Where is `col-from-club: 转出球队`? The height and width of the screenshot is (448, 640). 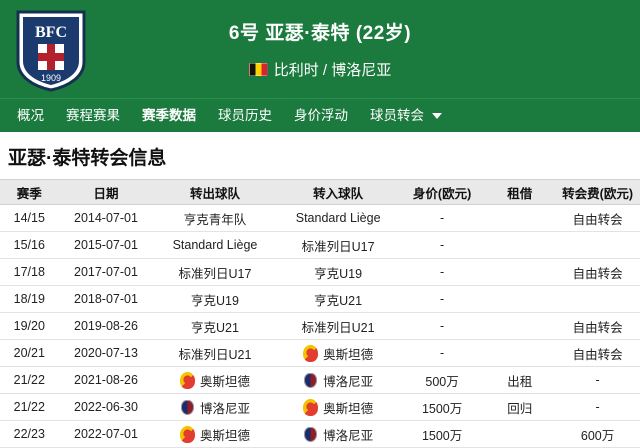
col-from-club: 转出球队 is located at coordinates (215, 192).